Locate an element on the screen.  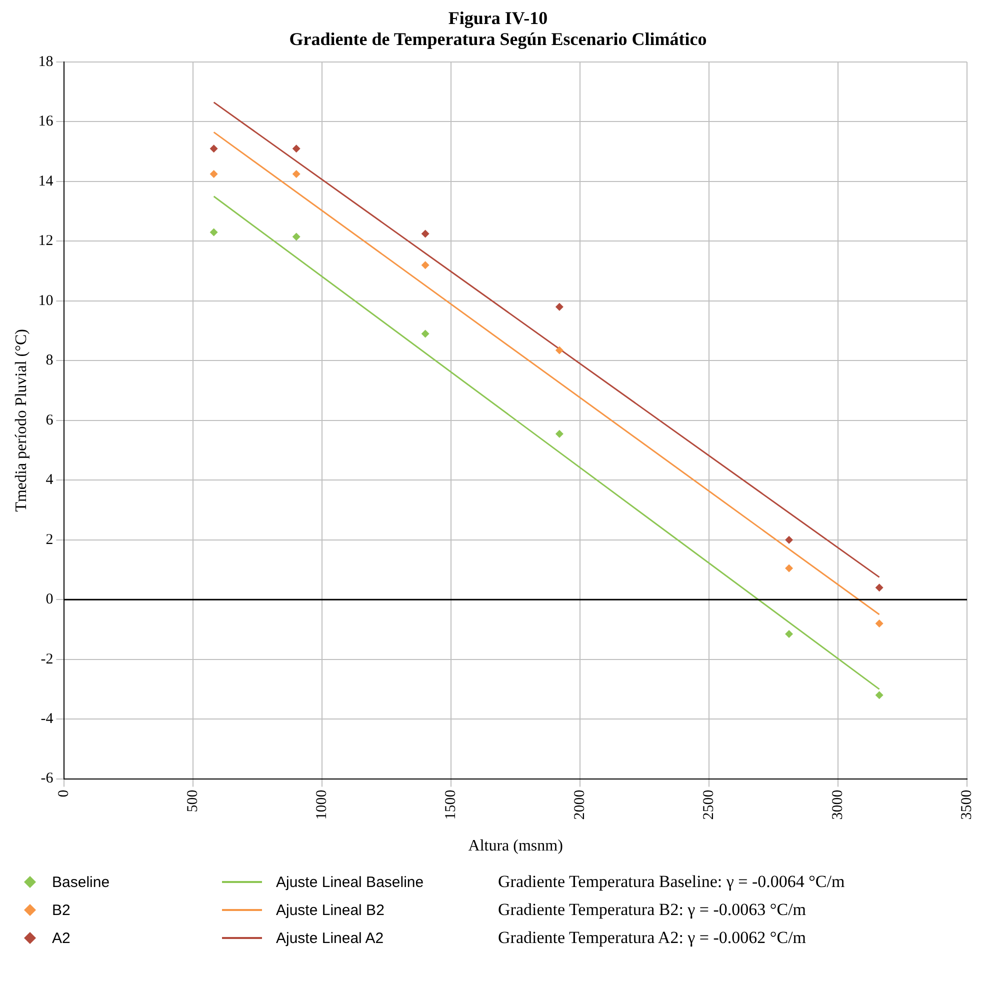
x-tick-label: 2500 is located at coordinates (708, 805).